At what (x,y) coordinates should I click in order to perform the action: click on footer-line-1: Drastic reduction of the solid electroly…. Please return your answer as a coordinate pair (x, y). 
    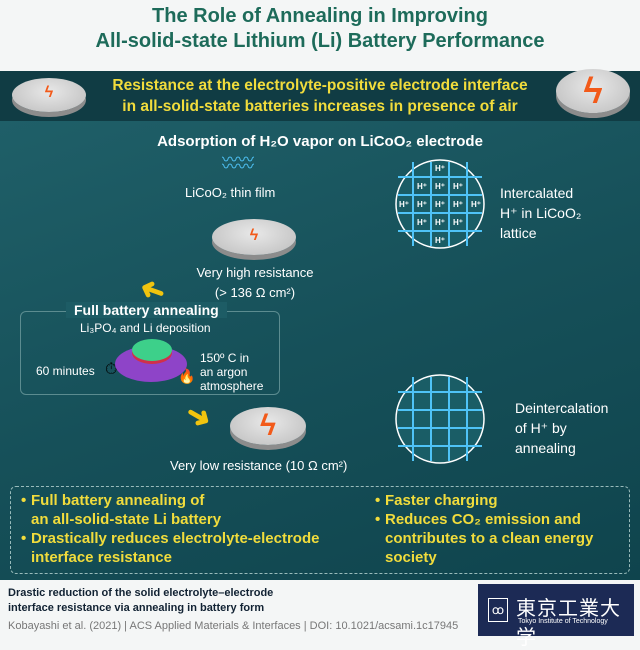
    Looking at the image, I should click on (141, 593).